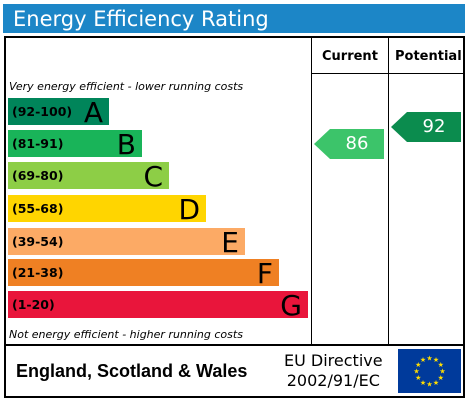 The image size is (471, 404). Describe the element at coordinates (107, 209) in the screenshot. I see `band-d: (55-68) D` at that location.